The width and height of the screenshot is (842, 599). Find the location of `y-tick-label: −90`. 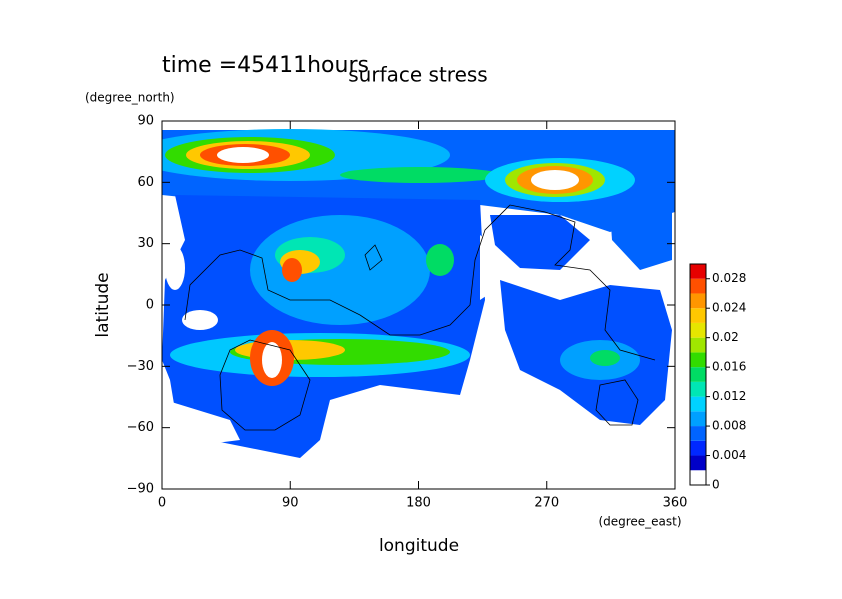

y-tick-label: −90 is located at coordinates (140, 489).